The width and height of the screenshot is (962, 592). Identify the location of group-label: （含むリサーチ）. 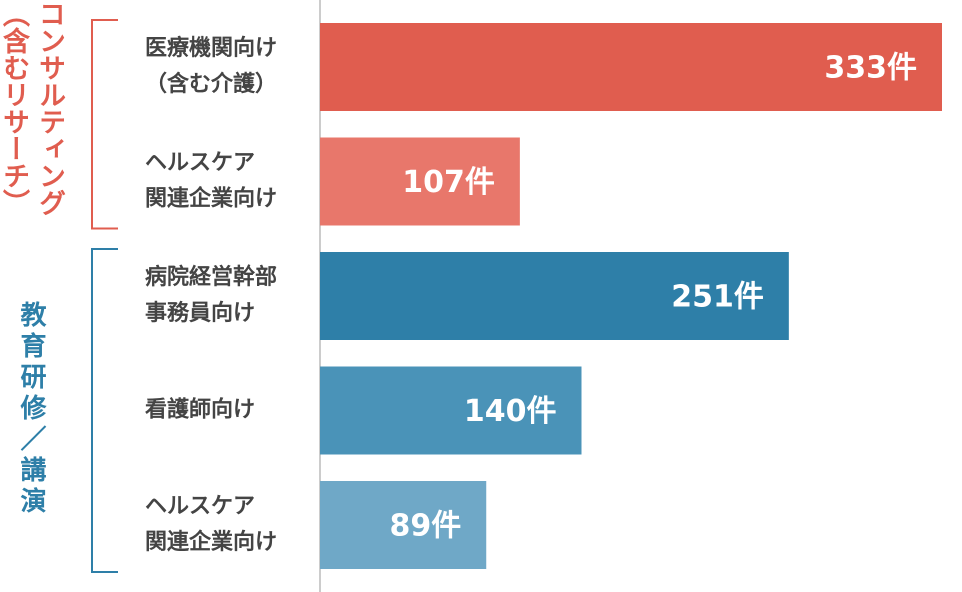
(14, 108).